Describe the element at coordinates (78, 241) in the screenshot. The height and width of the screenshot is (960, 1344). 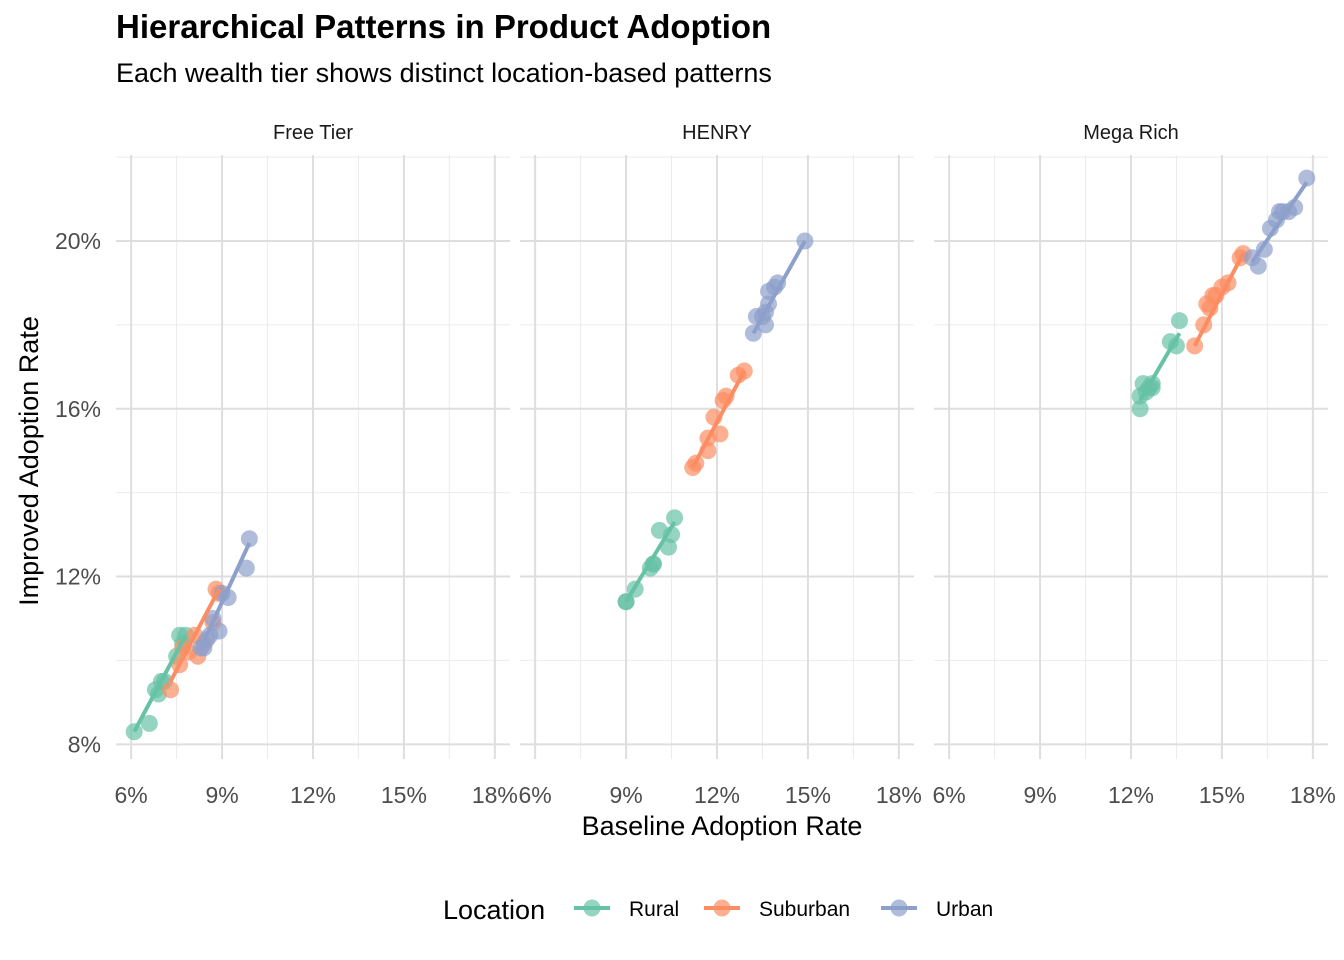
I see `y-tick-label: 20%` at that location.